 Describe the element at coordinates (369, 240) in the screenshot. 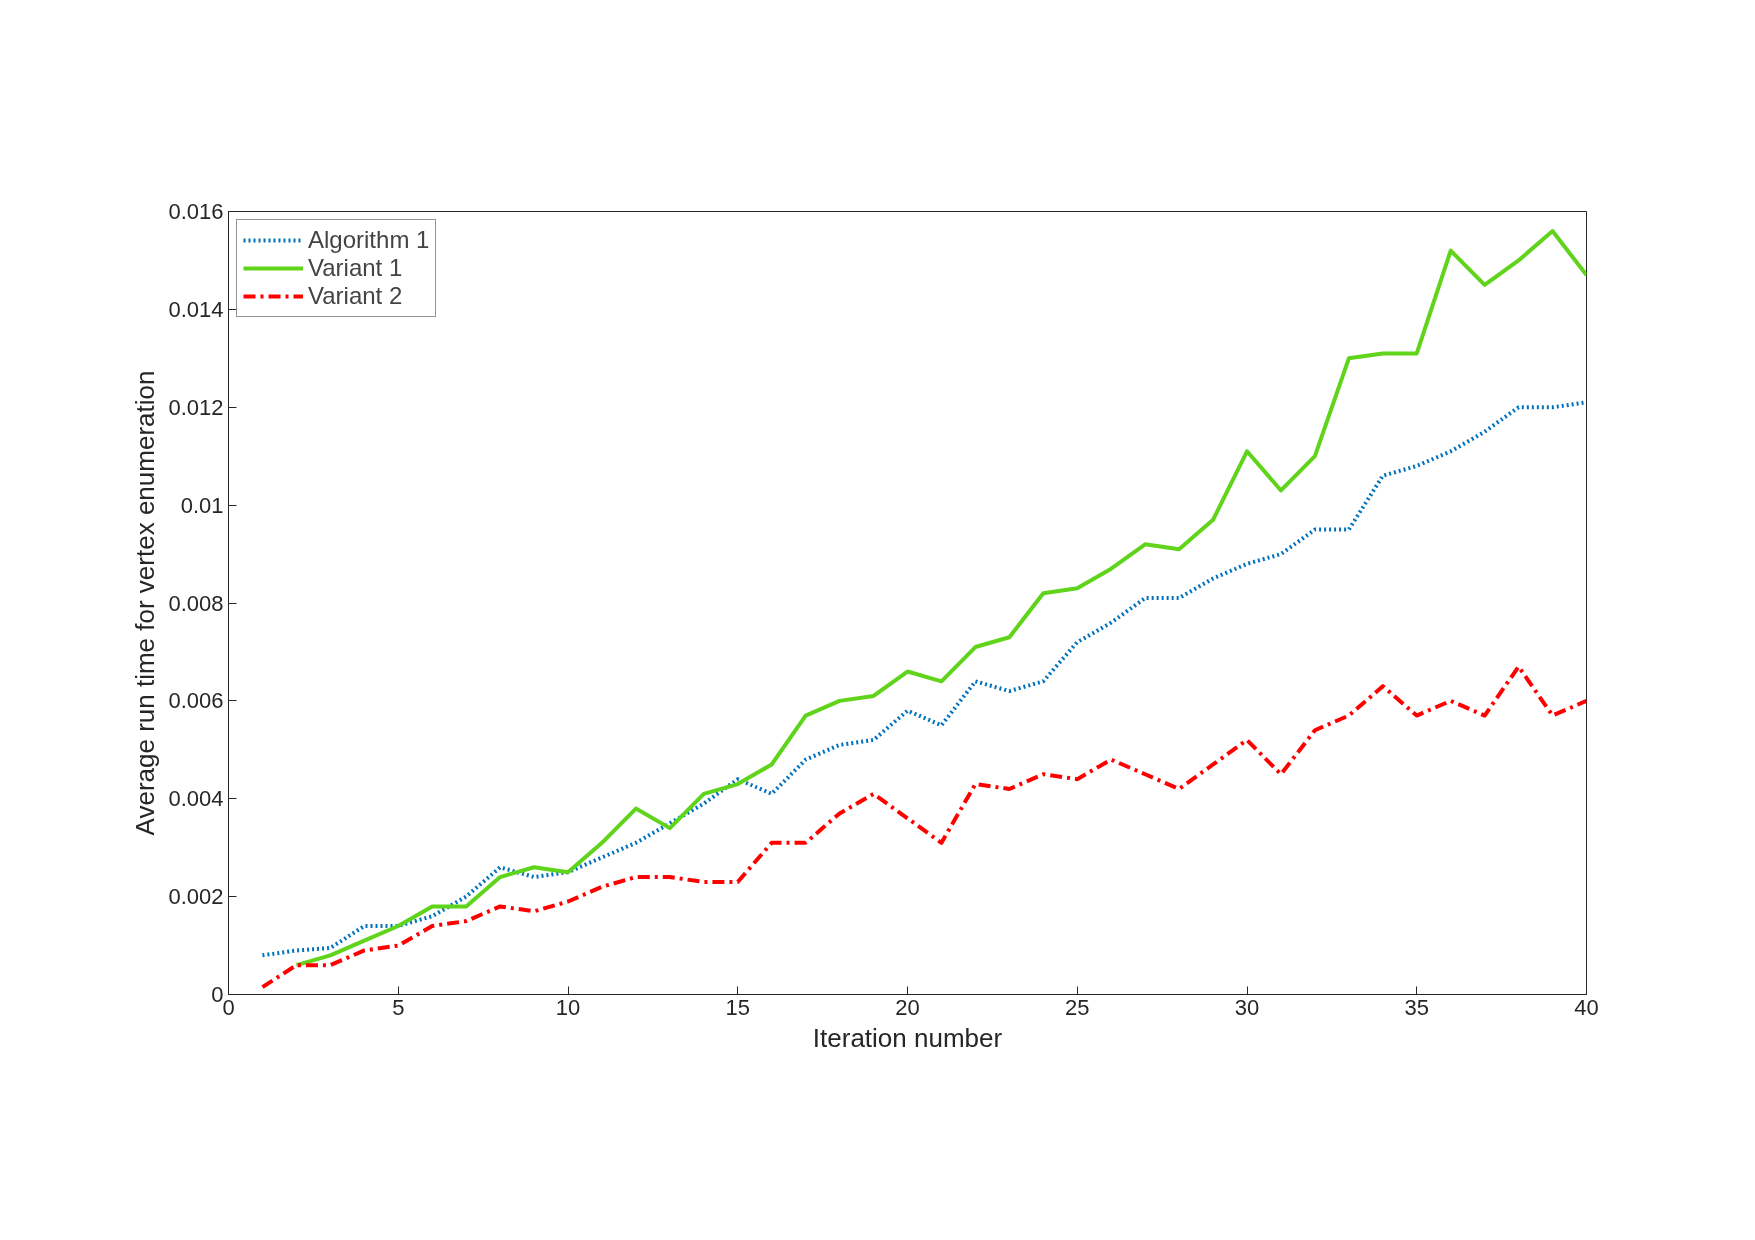

I see `legend-label: Algorithm 1` at that location.